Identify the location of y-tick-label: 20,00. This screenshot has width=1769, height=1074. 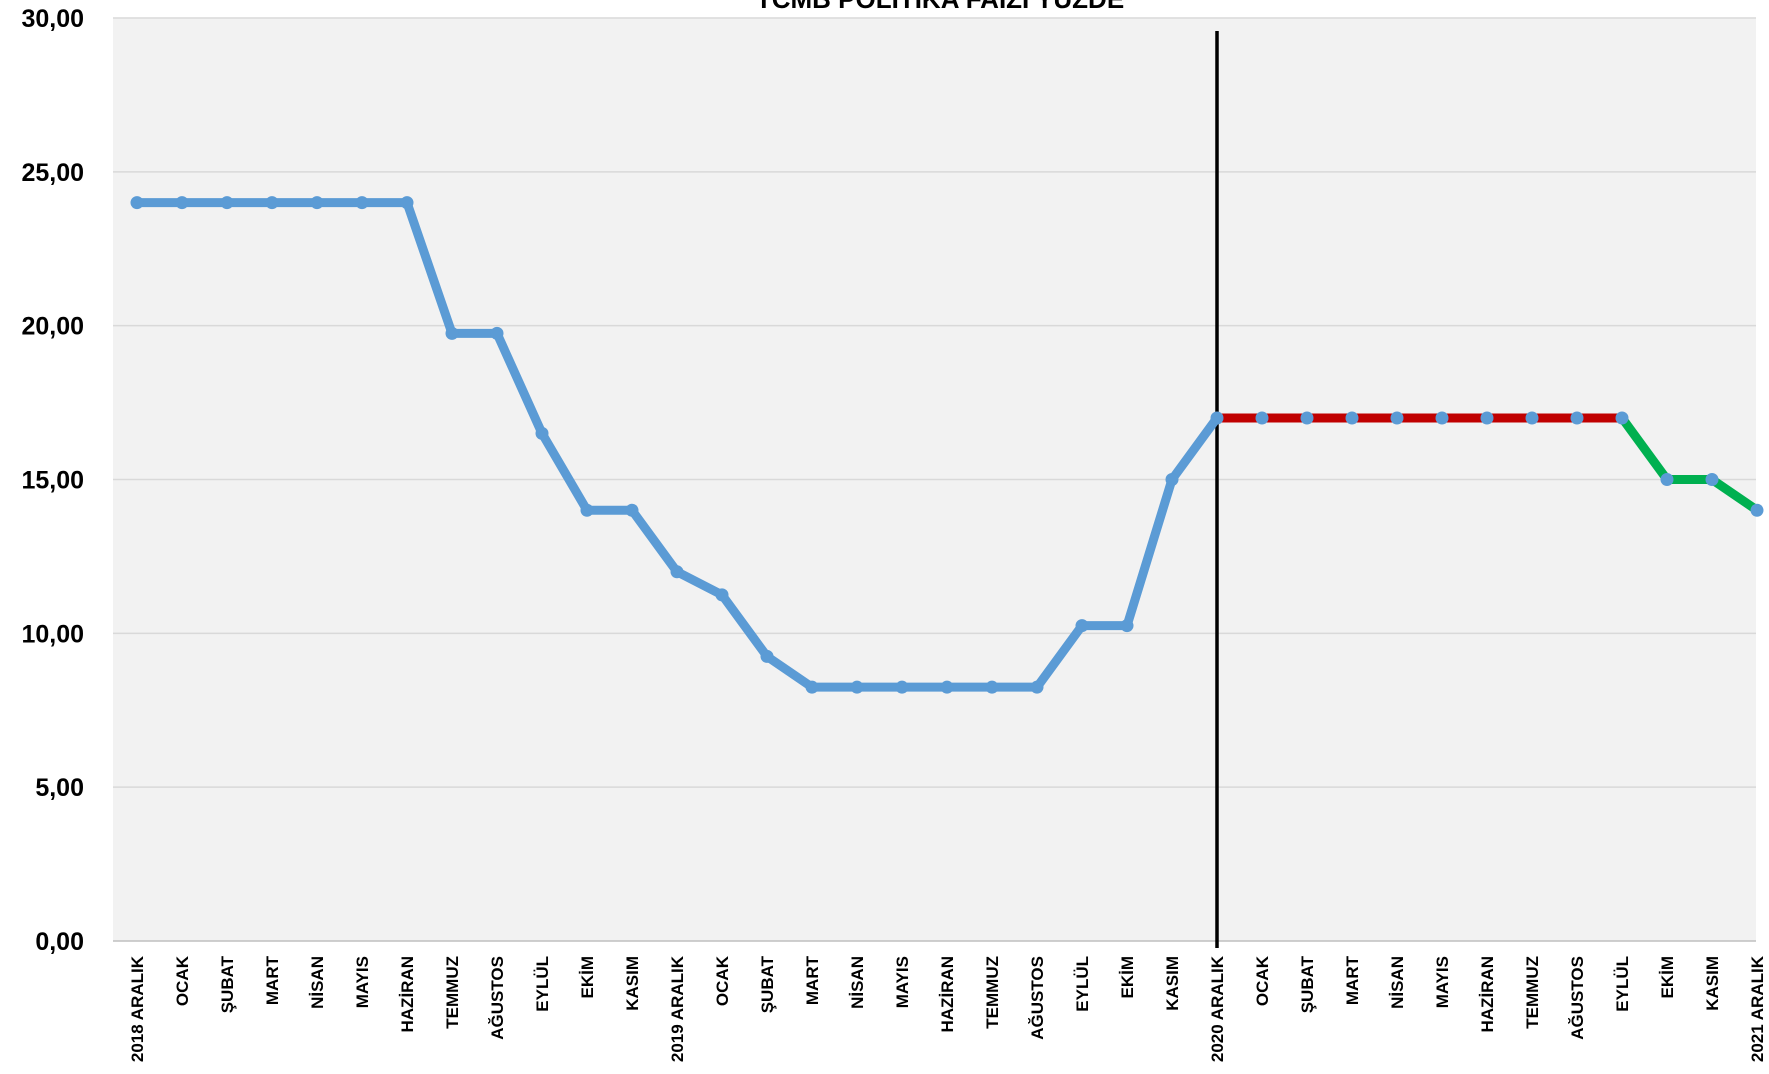
(52, 327).